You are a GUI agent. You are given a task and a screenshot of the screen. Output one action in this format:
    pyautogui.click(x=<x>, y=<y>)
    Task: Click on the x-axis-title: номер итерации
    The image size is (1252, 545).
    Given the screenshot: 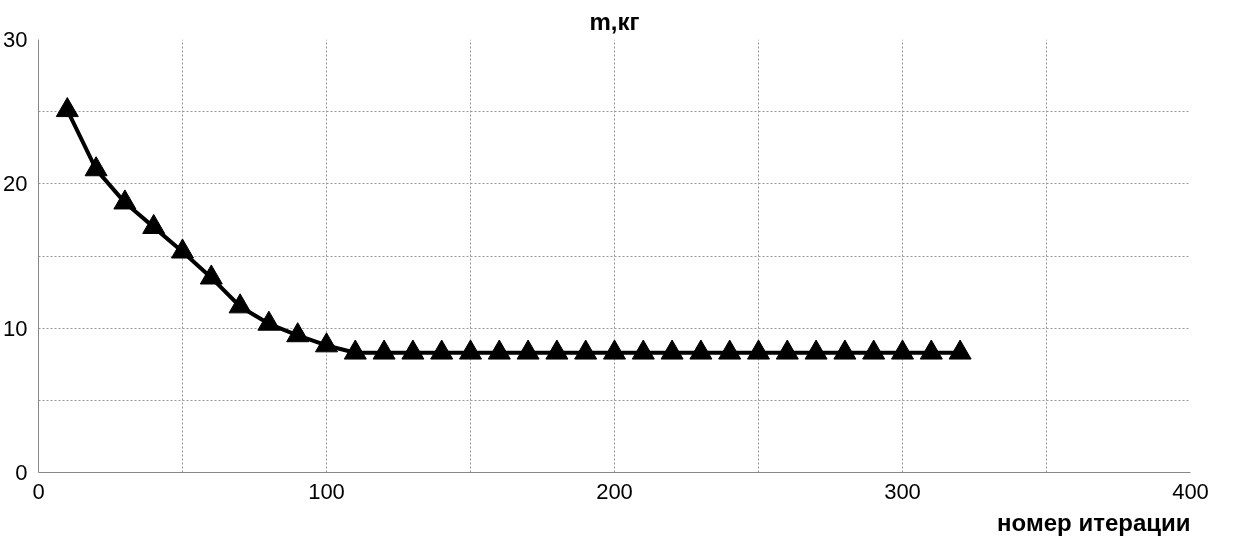 What is the action you would take?
    pyautogui.click(x=1094, y=522)
    